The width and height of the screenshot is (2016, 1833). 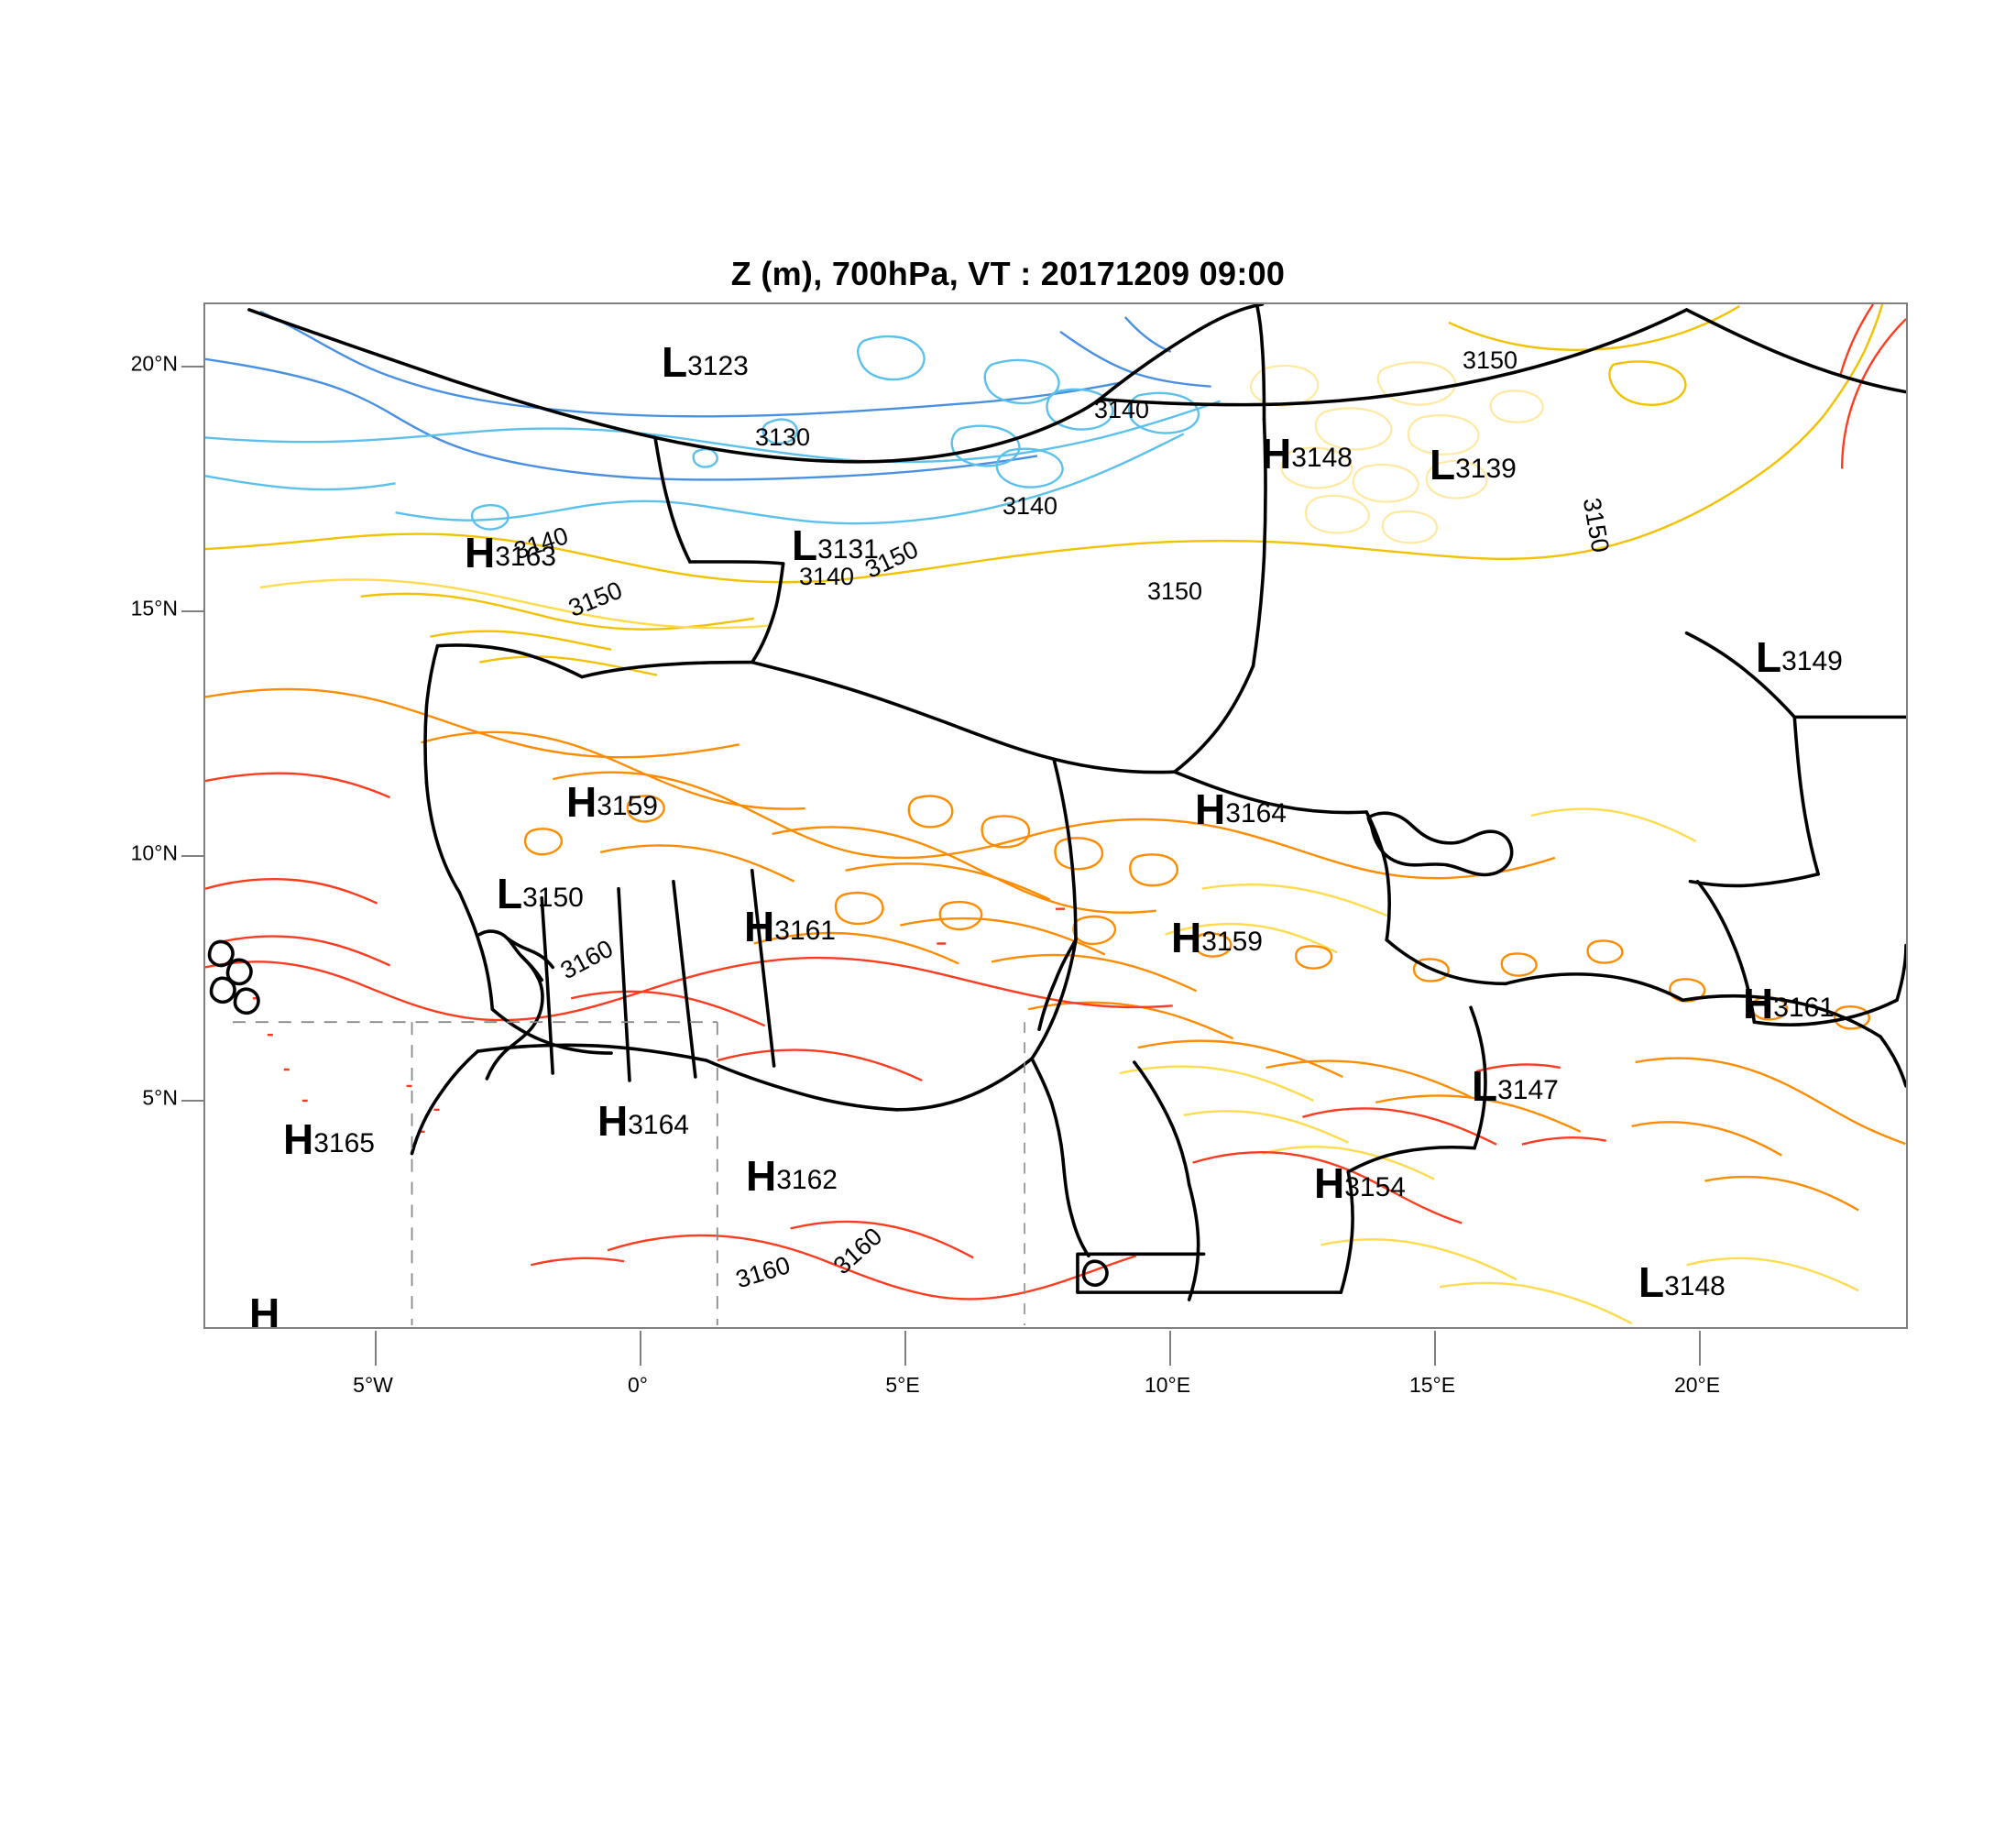 I want to click on extremum-H-3164-benin: H3164, so click(x=643, y=1121).